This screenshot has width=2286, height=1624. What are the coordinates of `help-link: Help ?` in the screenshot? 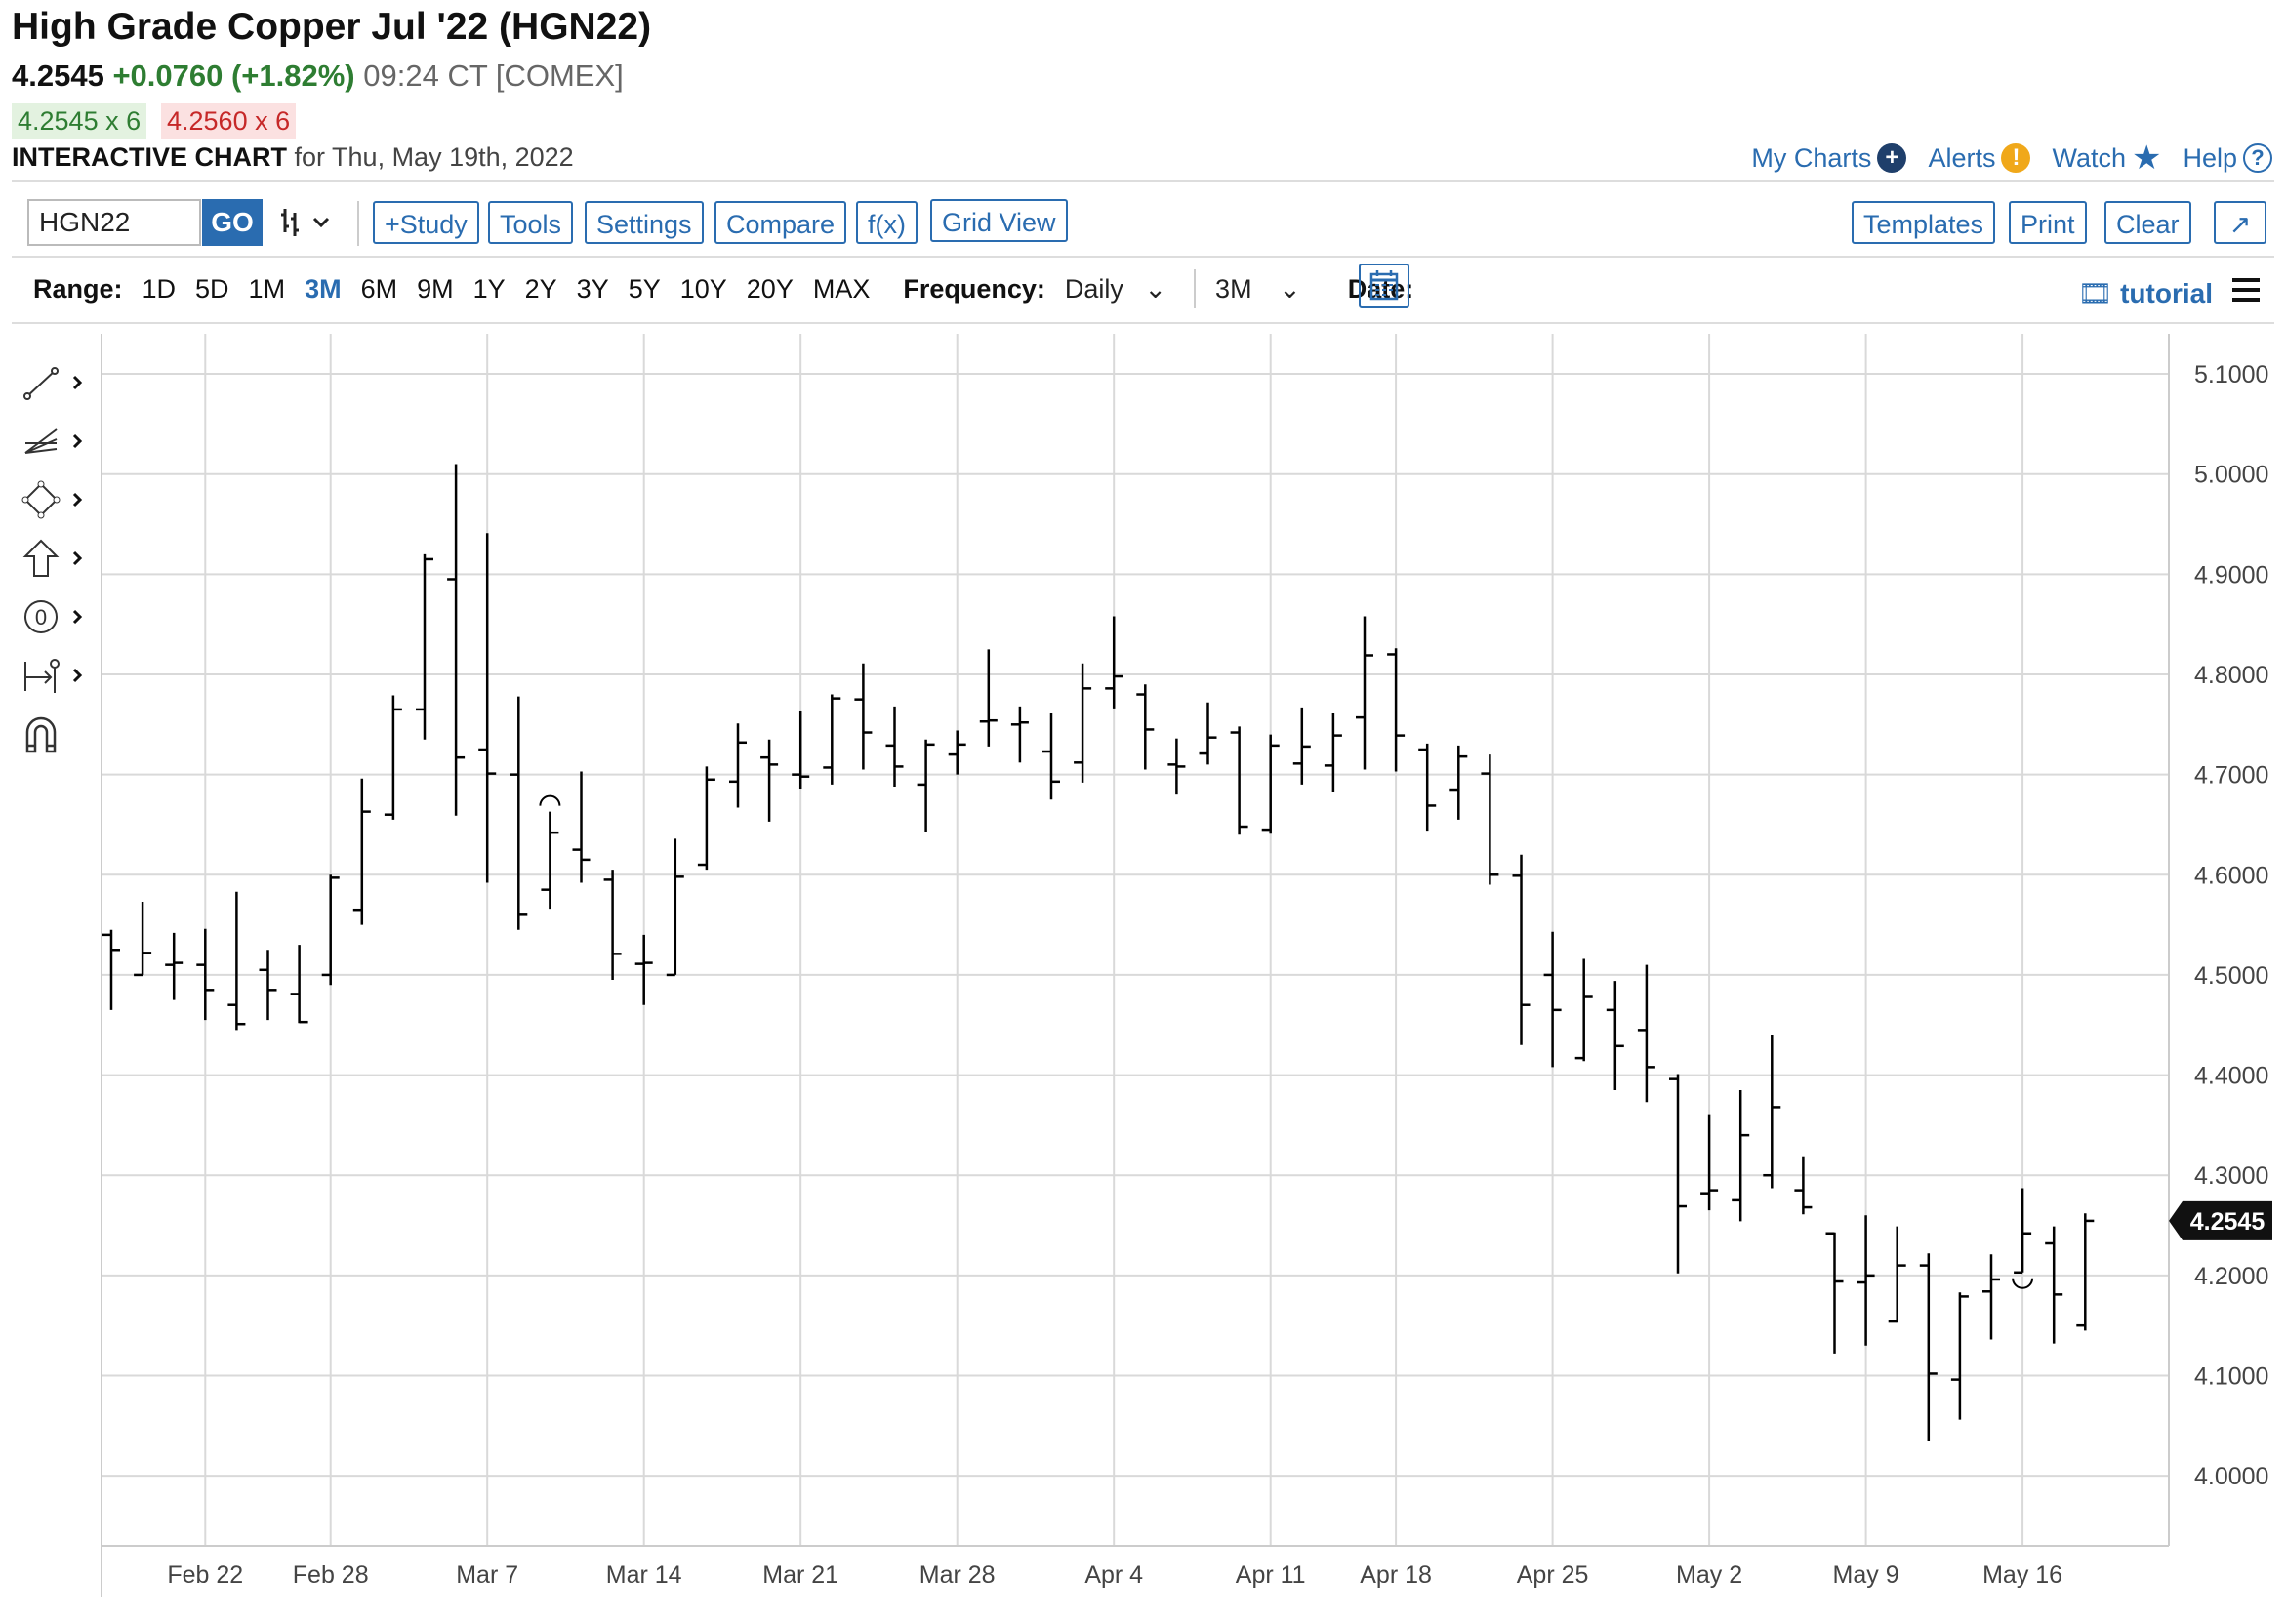 It's located at (2227, 159).